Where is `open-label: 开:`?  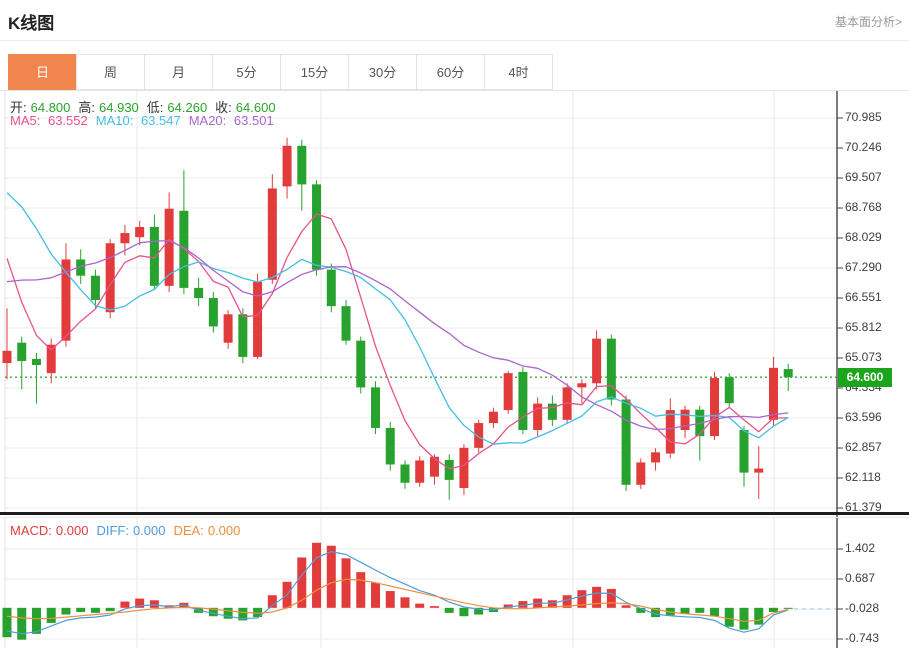
open-label: 开: is located at coordinates (18, 107).